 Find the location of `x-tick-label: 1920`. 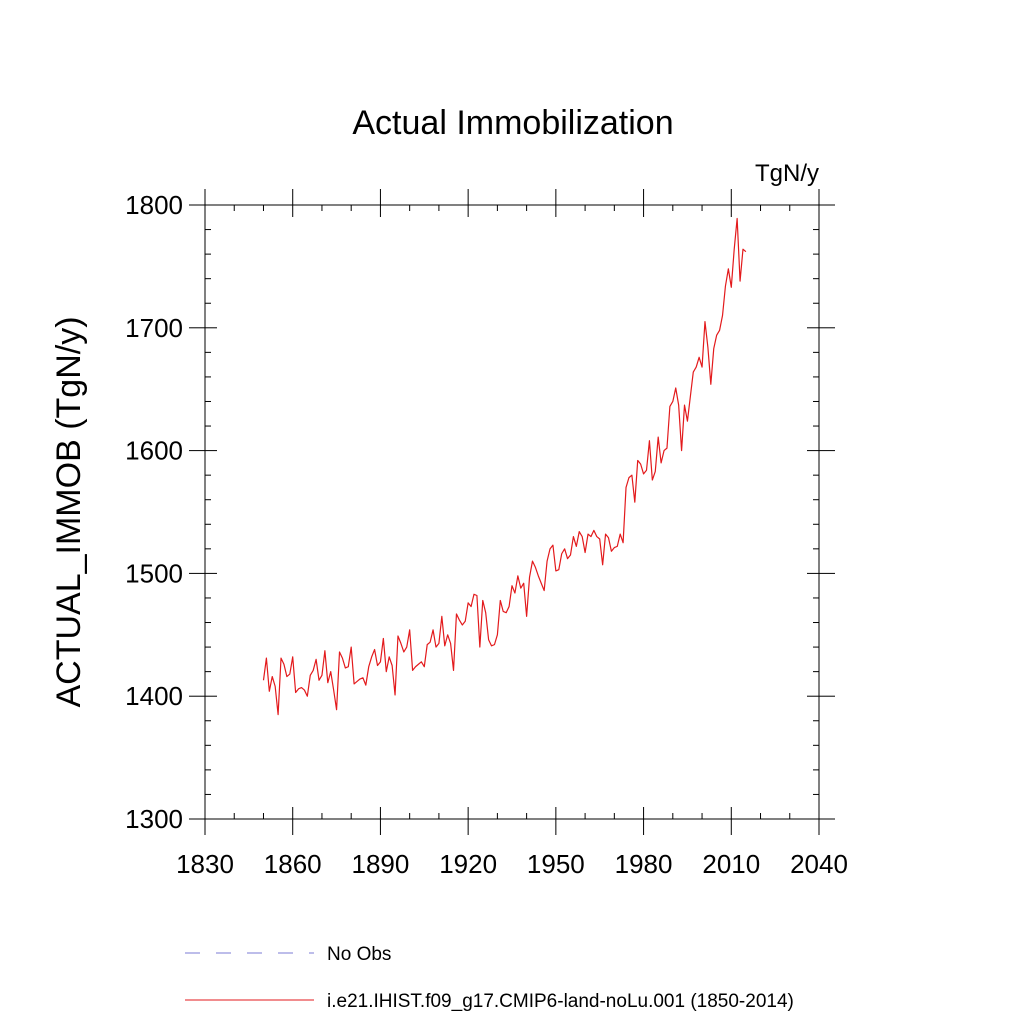

x-tick-label: 1920 is located at coordinates (468, 864).